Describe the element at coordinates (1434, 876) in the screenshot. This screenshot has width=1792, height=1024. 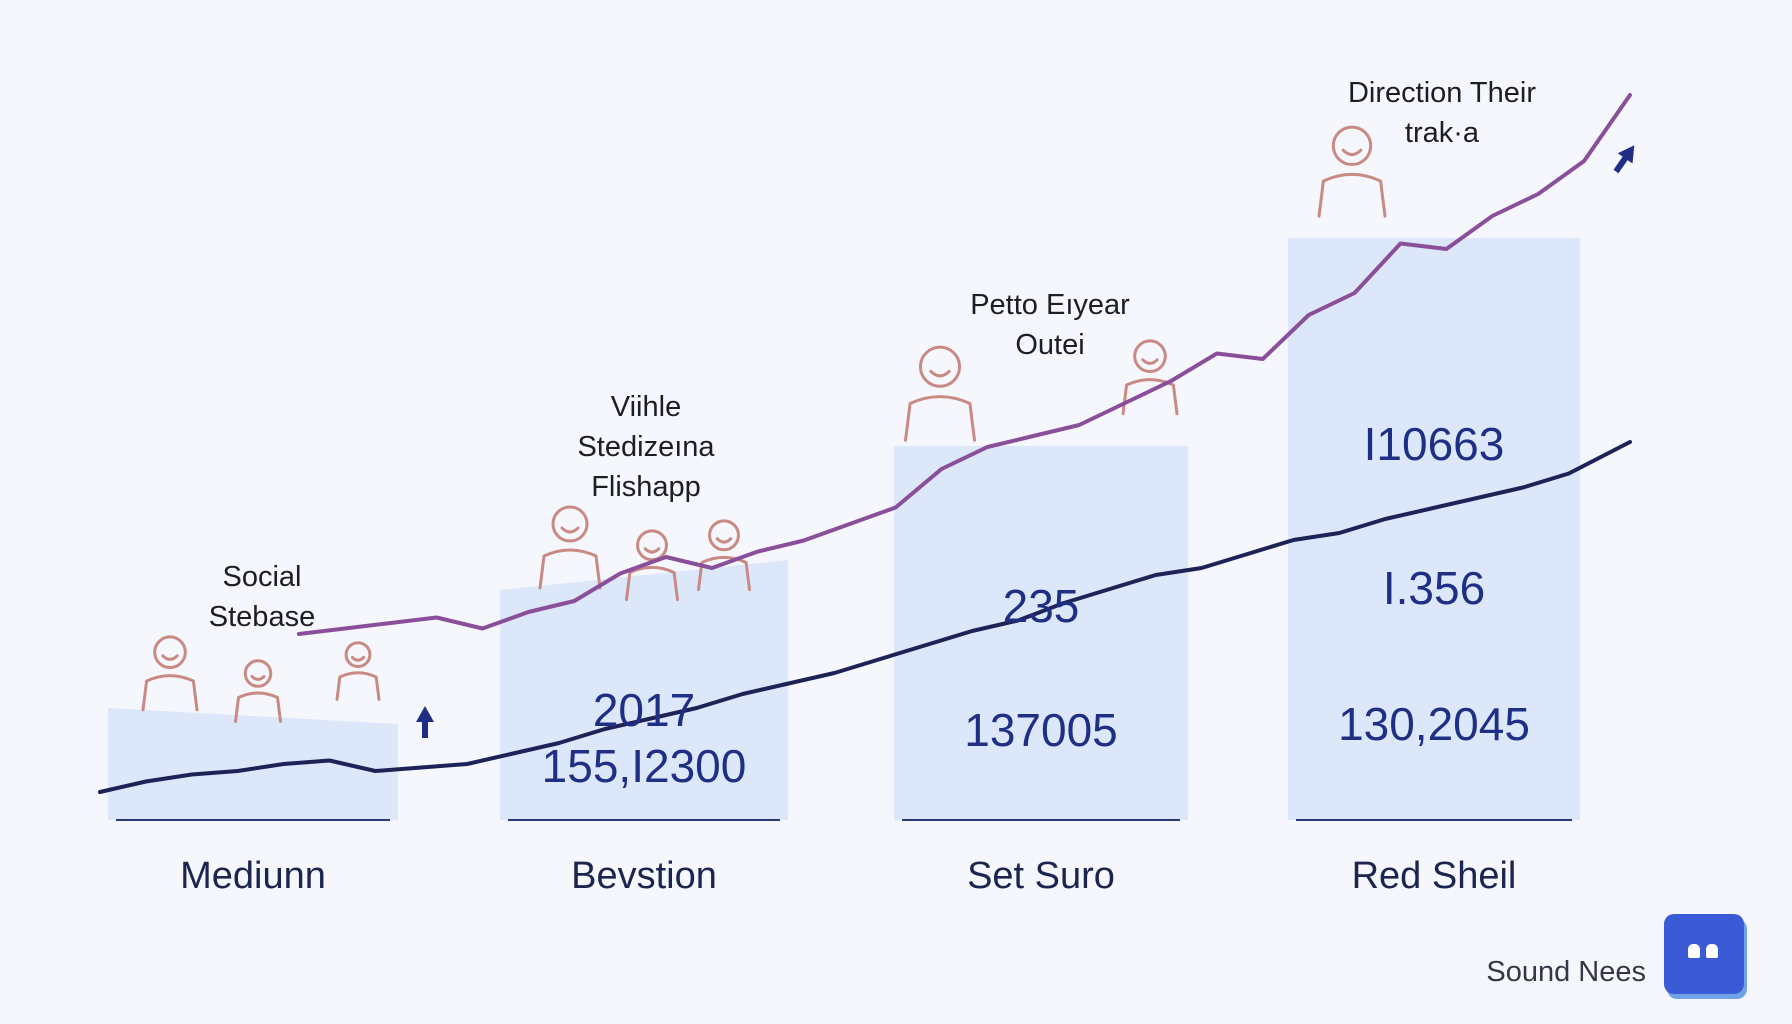
I see `category-label: Red Sheil` at that location.